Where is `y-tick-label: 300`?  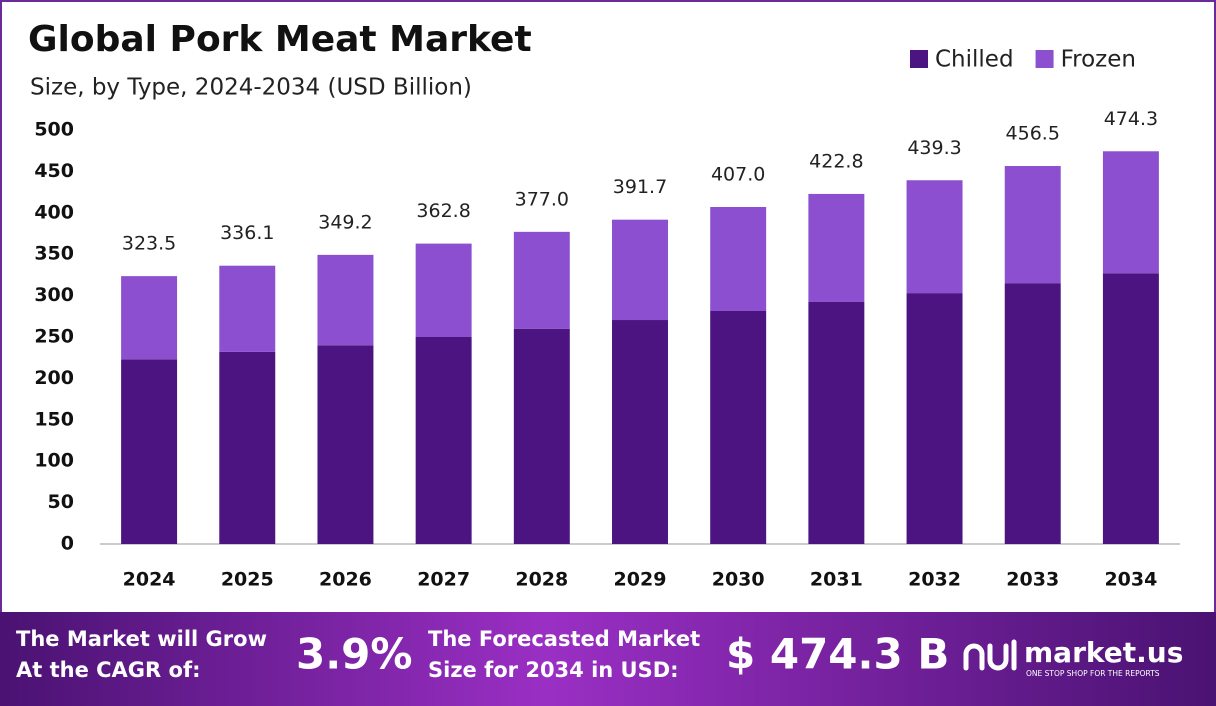 y-tick-label: 300 is located at coordinates (54, 295).